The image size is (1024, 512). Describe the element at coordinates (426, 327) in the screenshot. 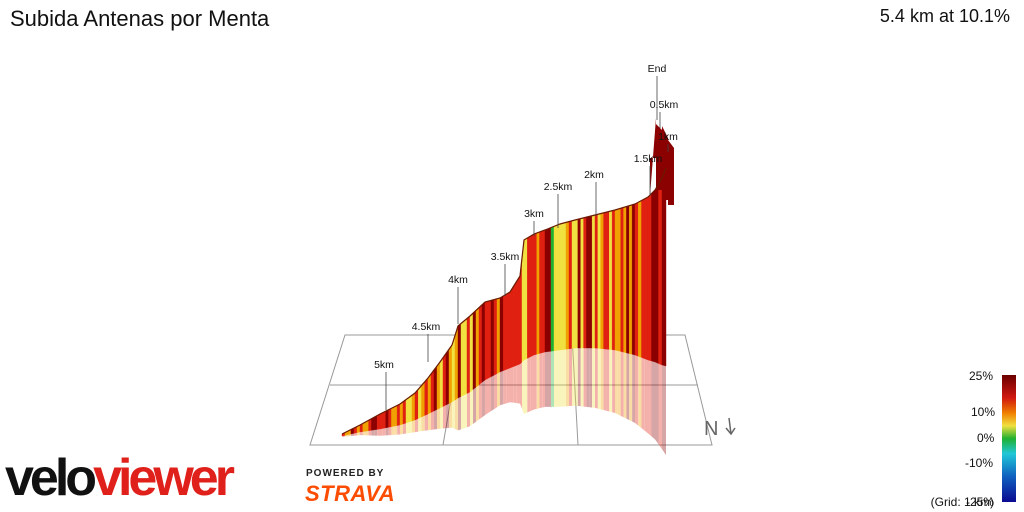

I see `distance-marker-label: 4.5km` at that location.